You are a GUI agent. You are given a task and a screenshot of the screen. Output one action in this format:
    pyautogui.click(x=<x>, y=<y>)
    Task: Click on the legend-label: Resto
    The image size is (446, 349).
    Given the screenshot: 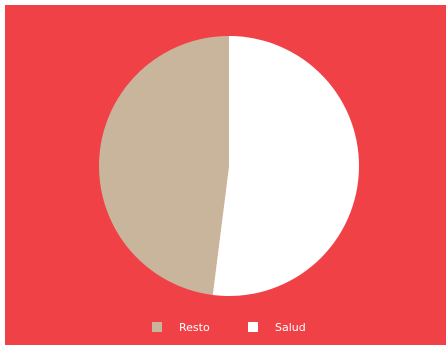 What is the action you would take?
    pyautogui.click(x=194, y=327)
    